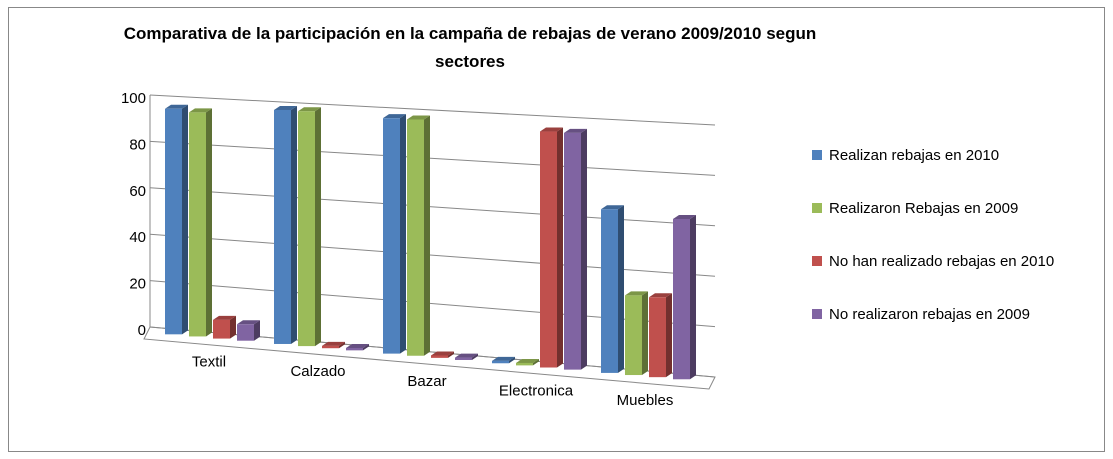 The height and width of the screenshot is (459, 1113). I want to click on y-tick-label: 60, so click(137, 191).